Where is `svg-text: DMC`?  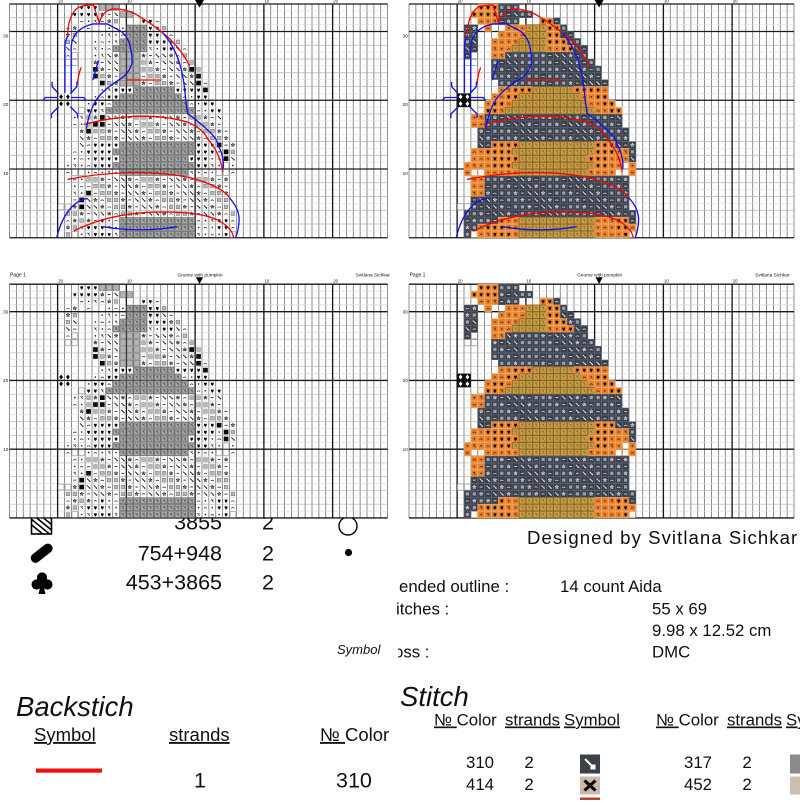
svg-text: DMC is located at coordinates (671, 652).